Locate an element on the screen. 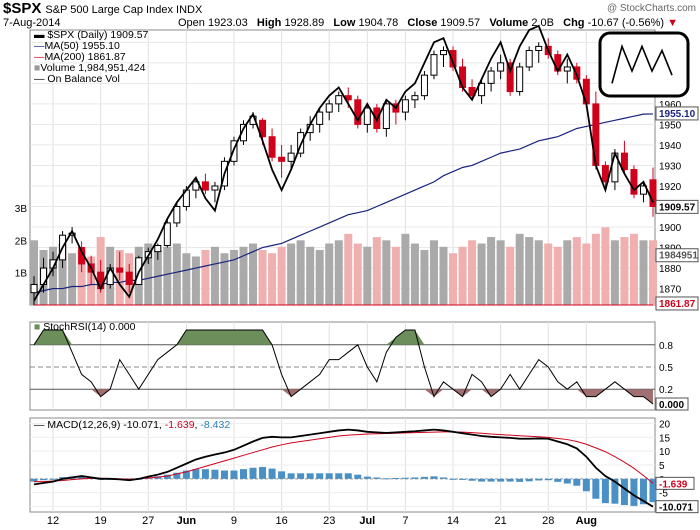 The height and width of the screenshot is (530, 700). volume-tick-label: 3B is located at coordinates (21, 209).